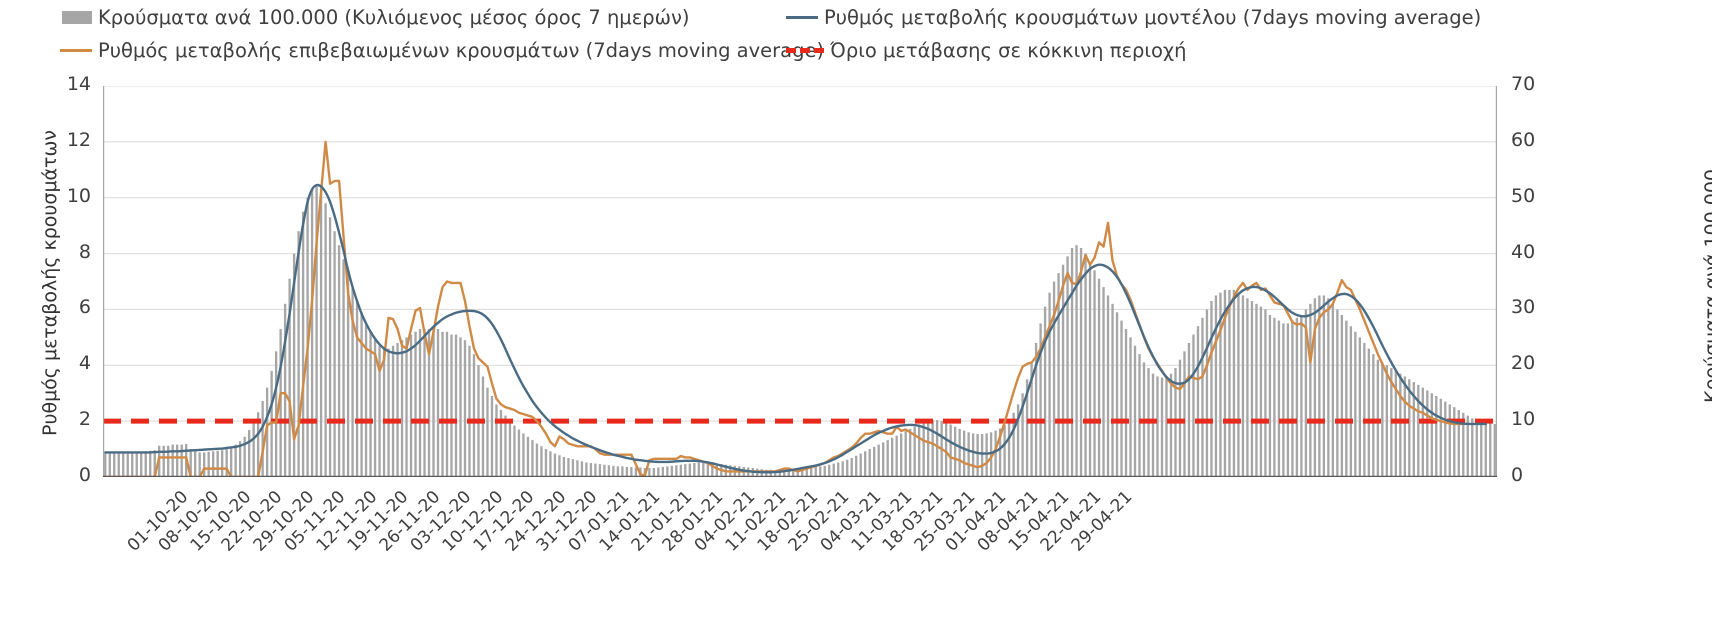 The height and width of the screenshot is (621, 1712). What do you see at coordinates (1523, 84) in the screenshot?
I see `y-tick-label-right: 70` at bounding box center [1523, 84].